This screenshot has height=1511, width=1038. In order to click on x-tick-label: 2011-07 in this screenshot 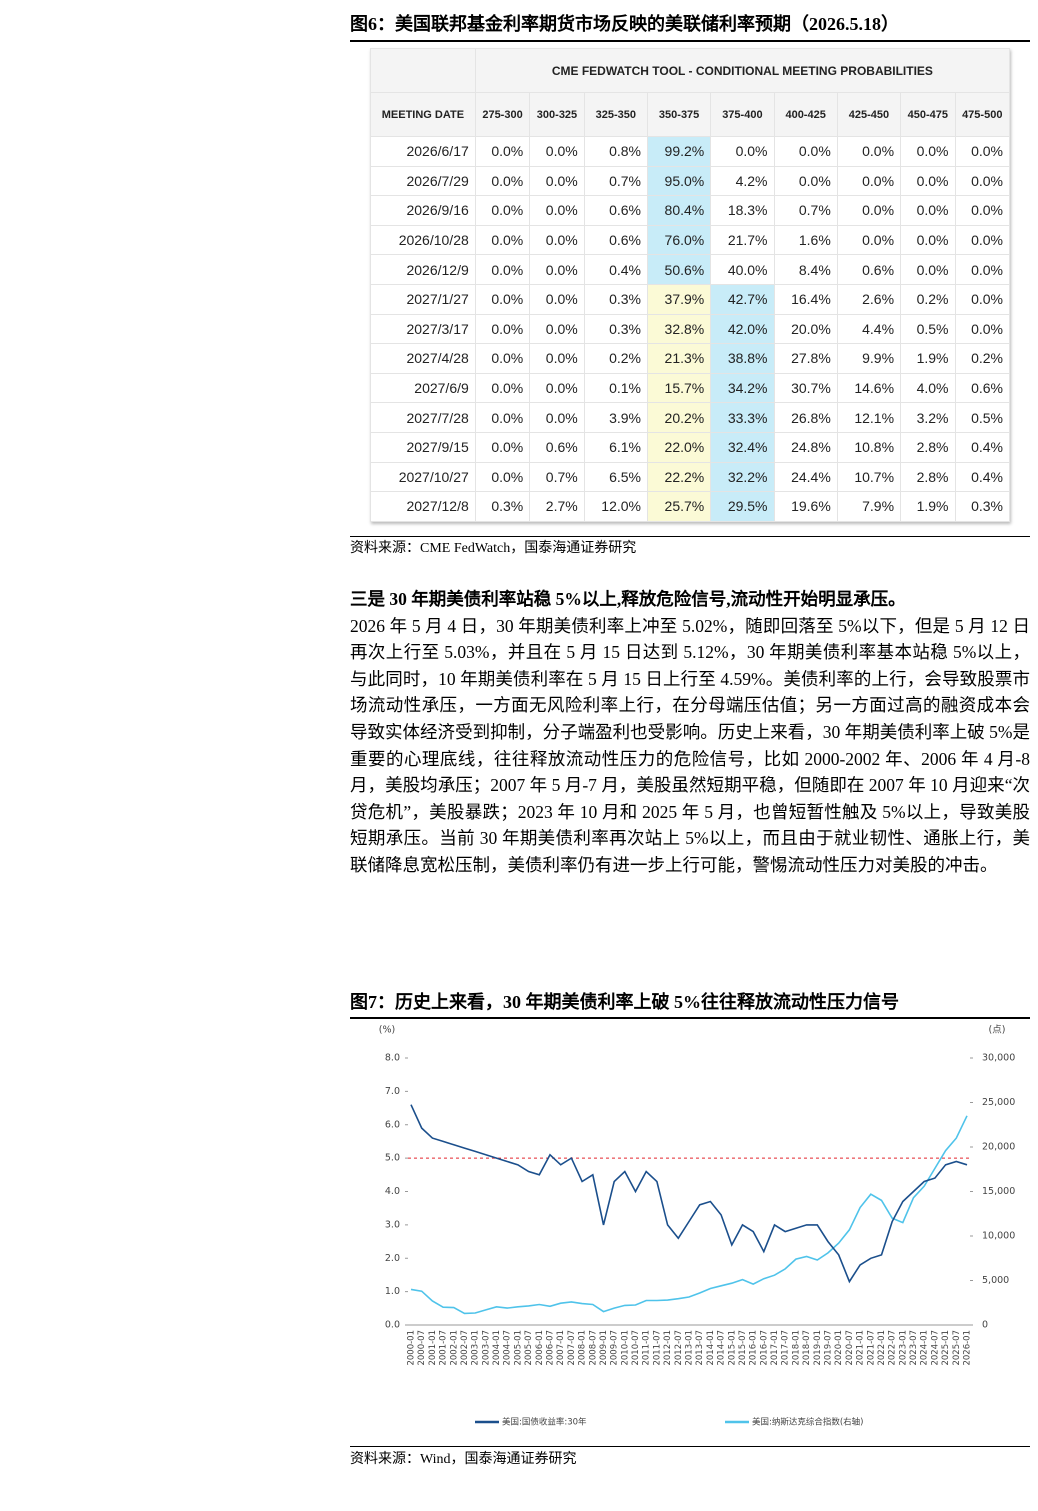, I will do `click(657, 1348)`.